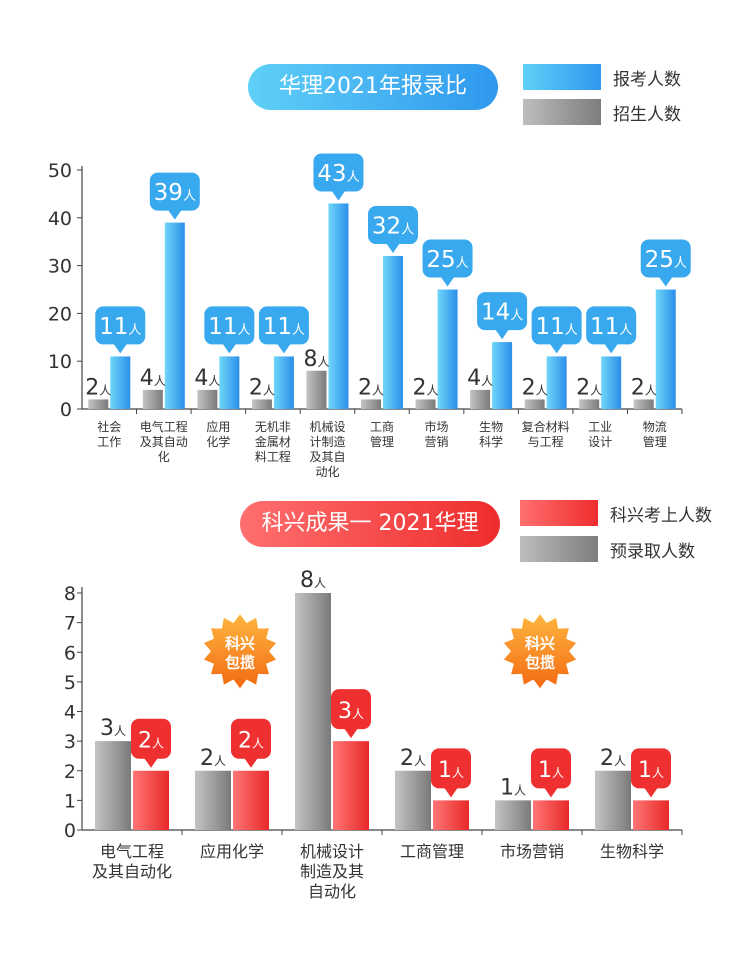  Describe the element at coordinates (382, 426) in the screenshot. I see `chart1-x-tick-label: 工商` at that location.